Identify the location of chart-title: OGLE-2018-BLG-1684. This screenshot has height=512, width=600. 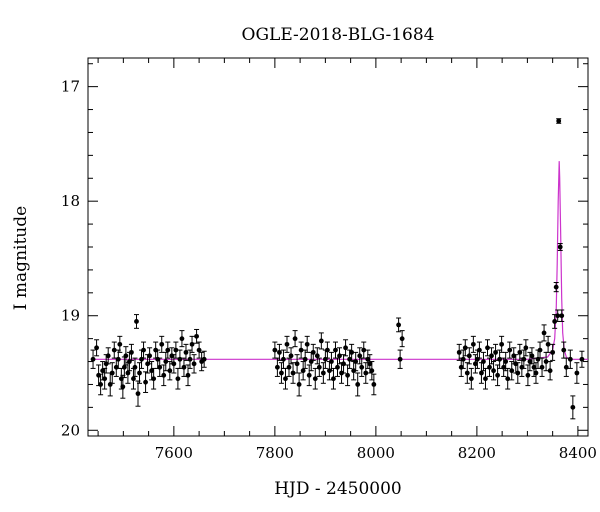
(338, 35).